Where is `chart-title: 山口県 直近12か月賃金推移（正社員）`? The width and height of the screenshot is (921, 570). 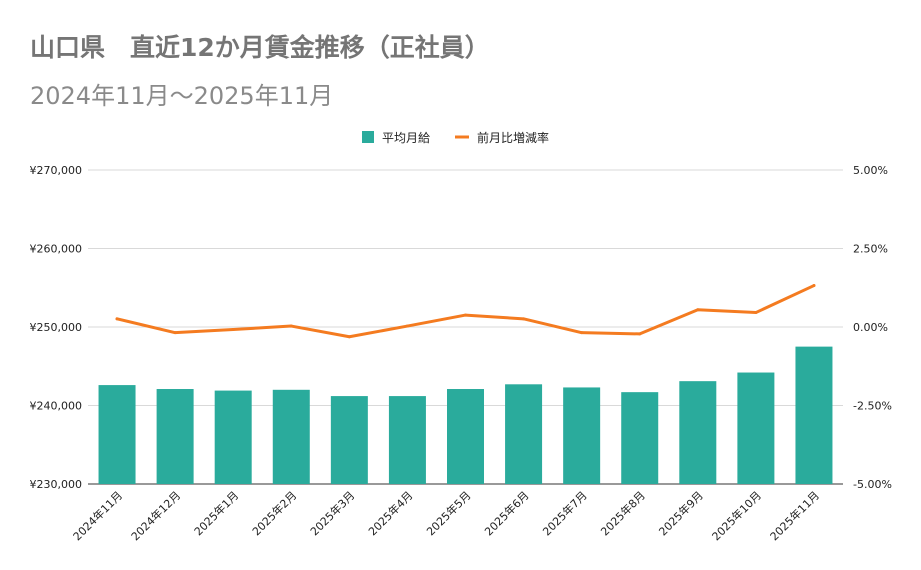 chart-title: 山口県 直近12か月賃金推移（正社員） is located at coordinates (260, 47).